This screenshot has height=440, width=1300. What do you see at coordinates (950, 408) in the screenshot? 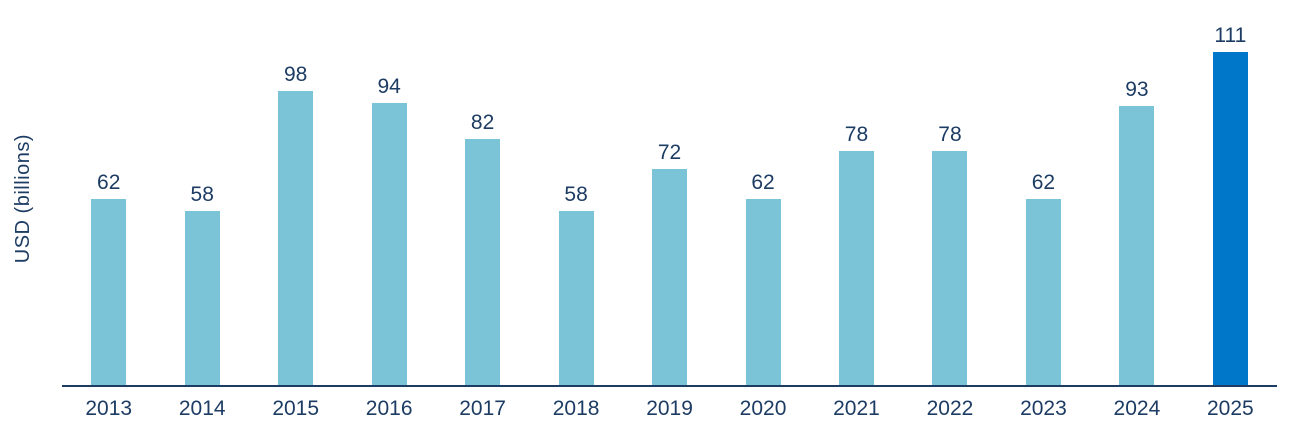
I see `x-tick-2022: 2022` at bounding box center [950, 408].